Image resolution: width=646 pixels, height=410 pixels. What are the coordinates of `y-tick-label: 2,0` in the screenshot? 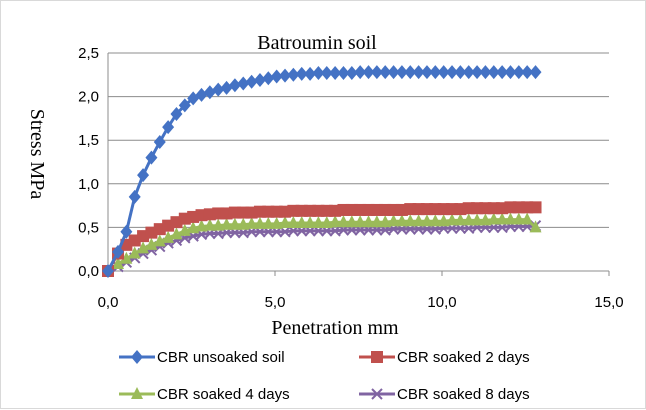 It's located at (88, 97).